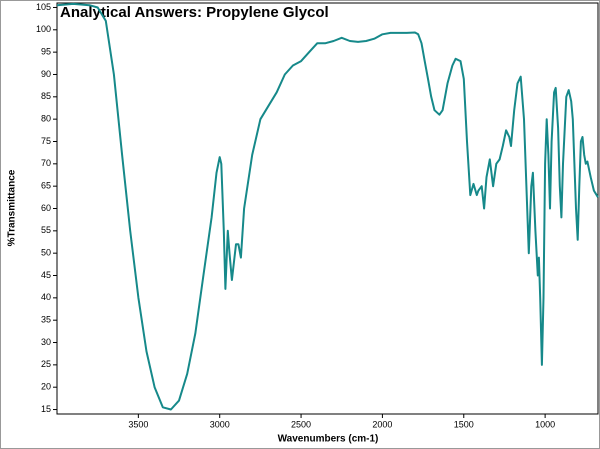 The image size is (600, 449). I want to click on y-tick-label: 95, so click(46, 52).